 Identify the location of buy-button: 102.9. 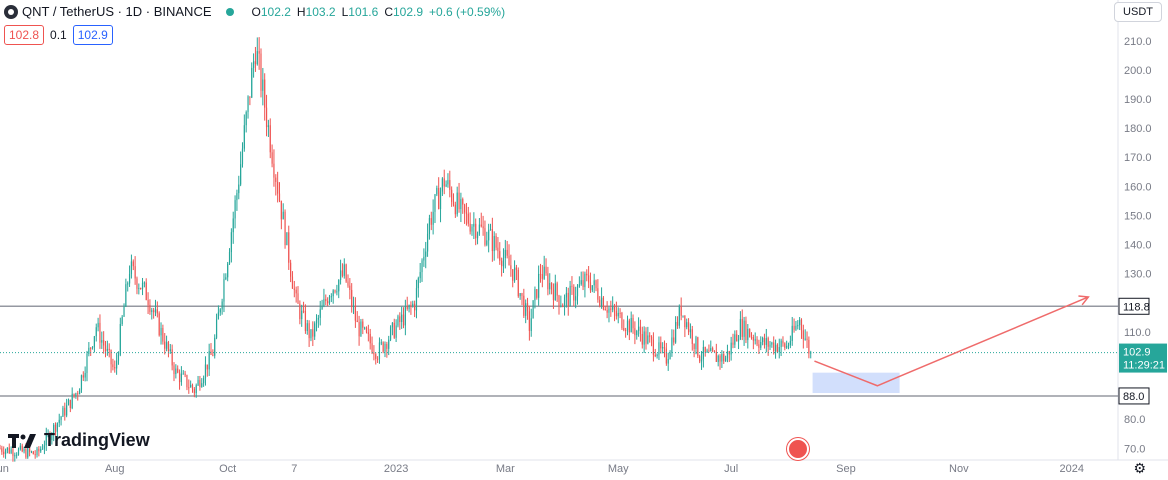
(92, 35).